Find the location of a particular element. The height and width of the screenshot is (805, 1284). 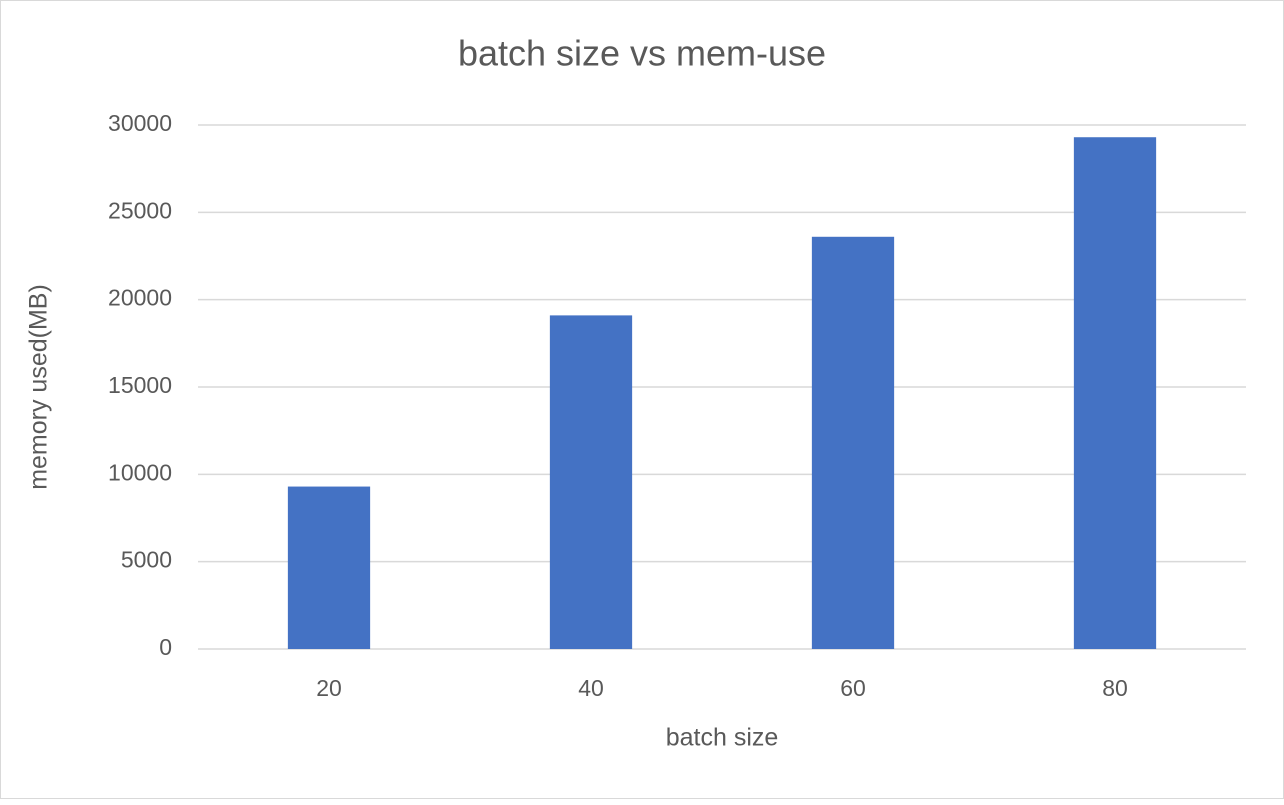

x-tick-label: 40 is located at coordinates (591, 688).